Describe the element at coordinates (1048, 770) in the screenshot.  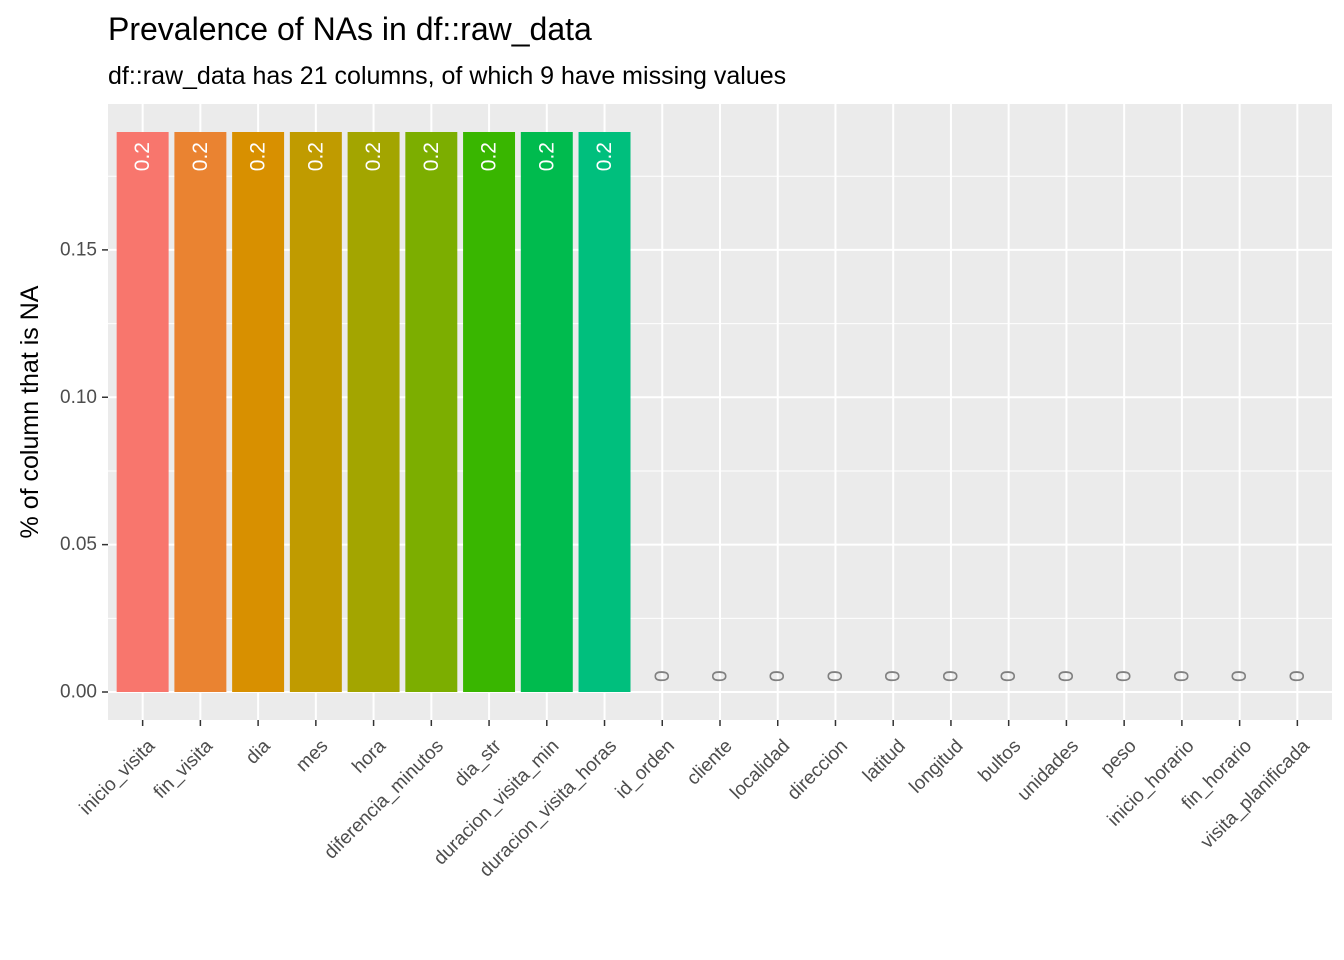
I see `x-tick-label: unidades` at that location.